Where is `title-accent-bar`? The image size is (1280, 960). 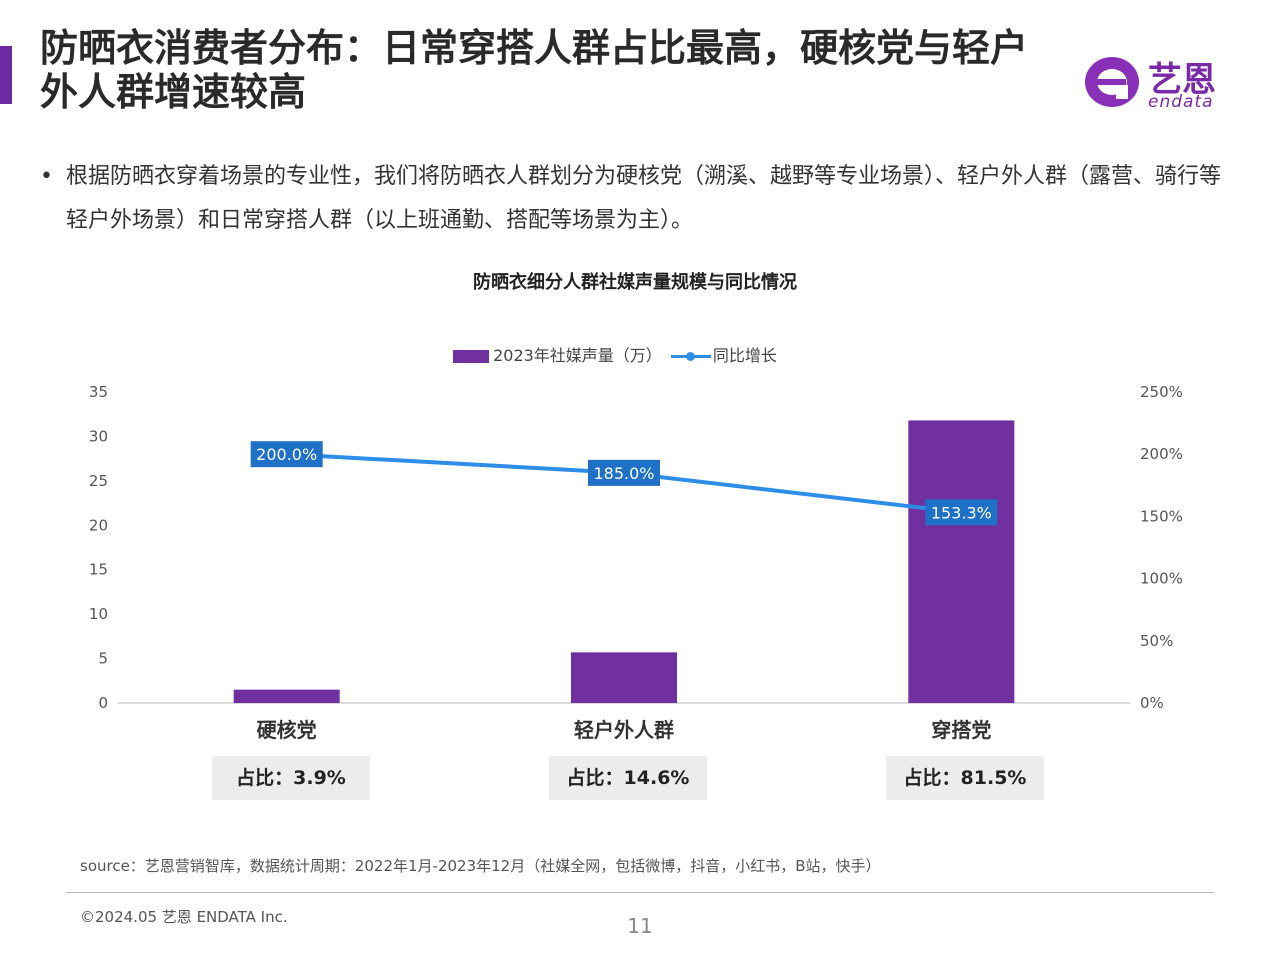
title-accent-bar is located at coordinates (6, 75).